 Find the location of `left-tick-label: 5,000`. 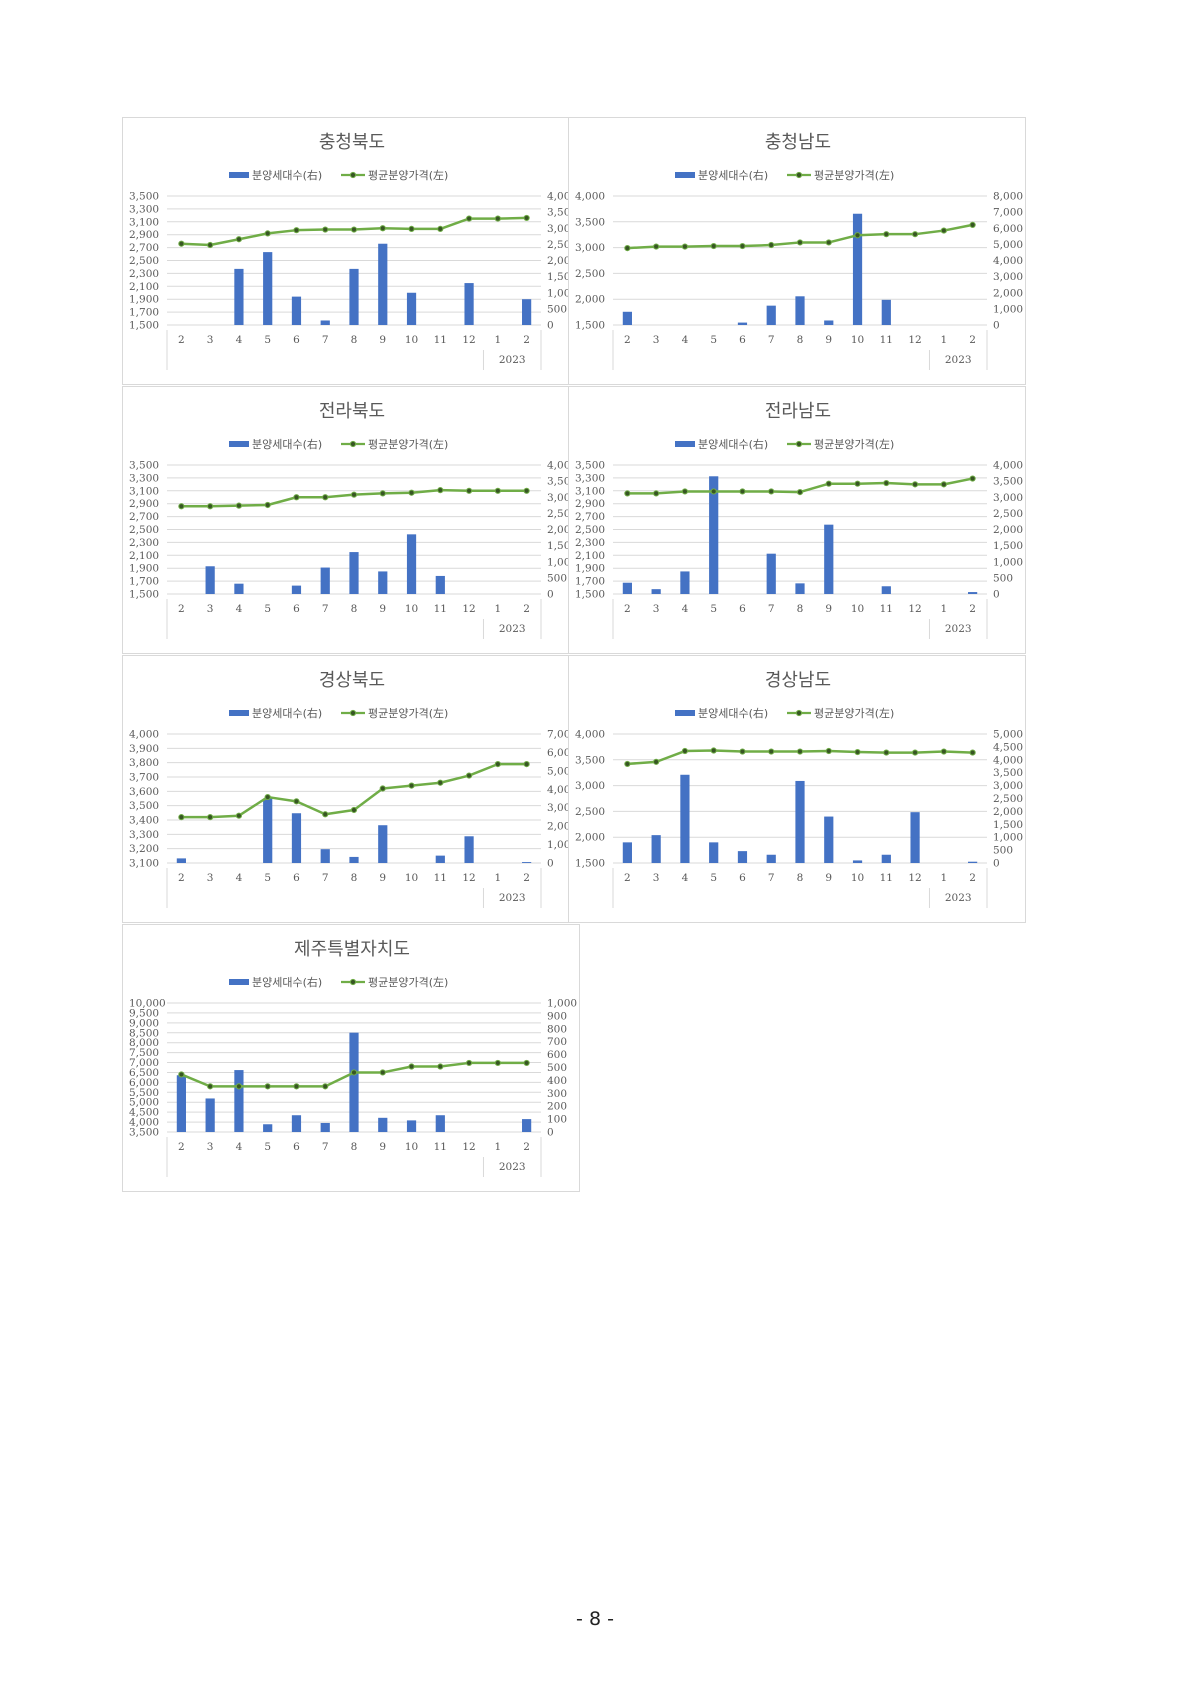

left-tick-label: 5,000 is located at coordinates (144, 1103).